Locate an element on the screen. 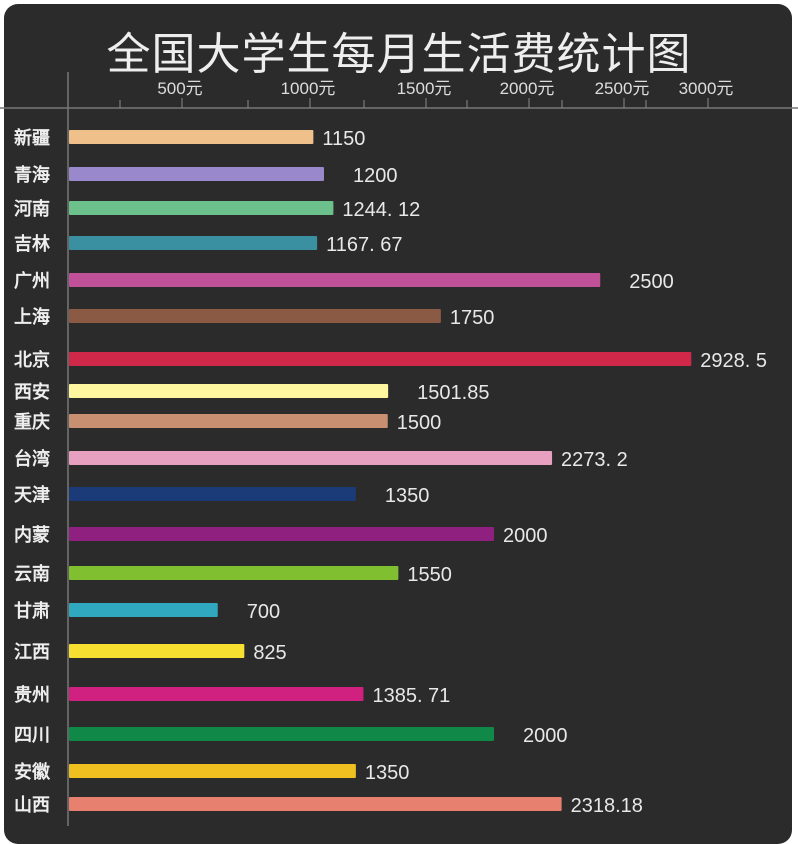 This screenshot has height=844, width=798. value-label: 700 is located at coordinates (263, 612).